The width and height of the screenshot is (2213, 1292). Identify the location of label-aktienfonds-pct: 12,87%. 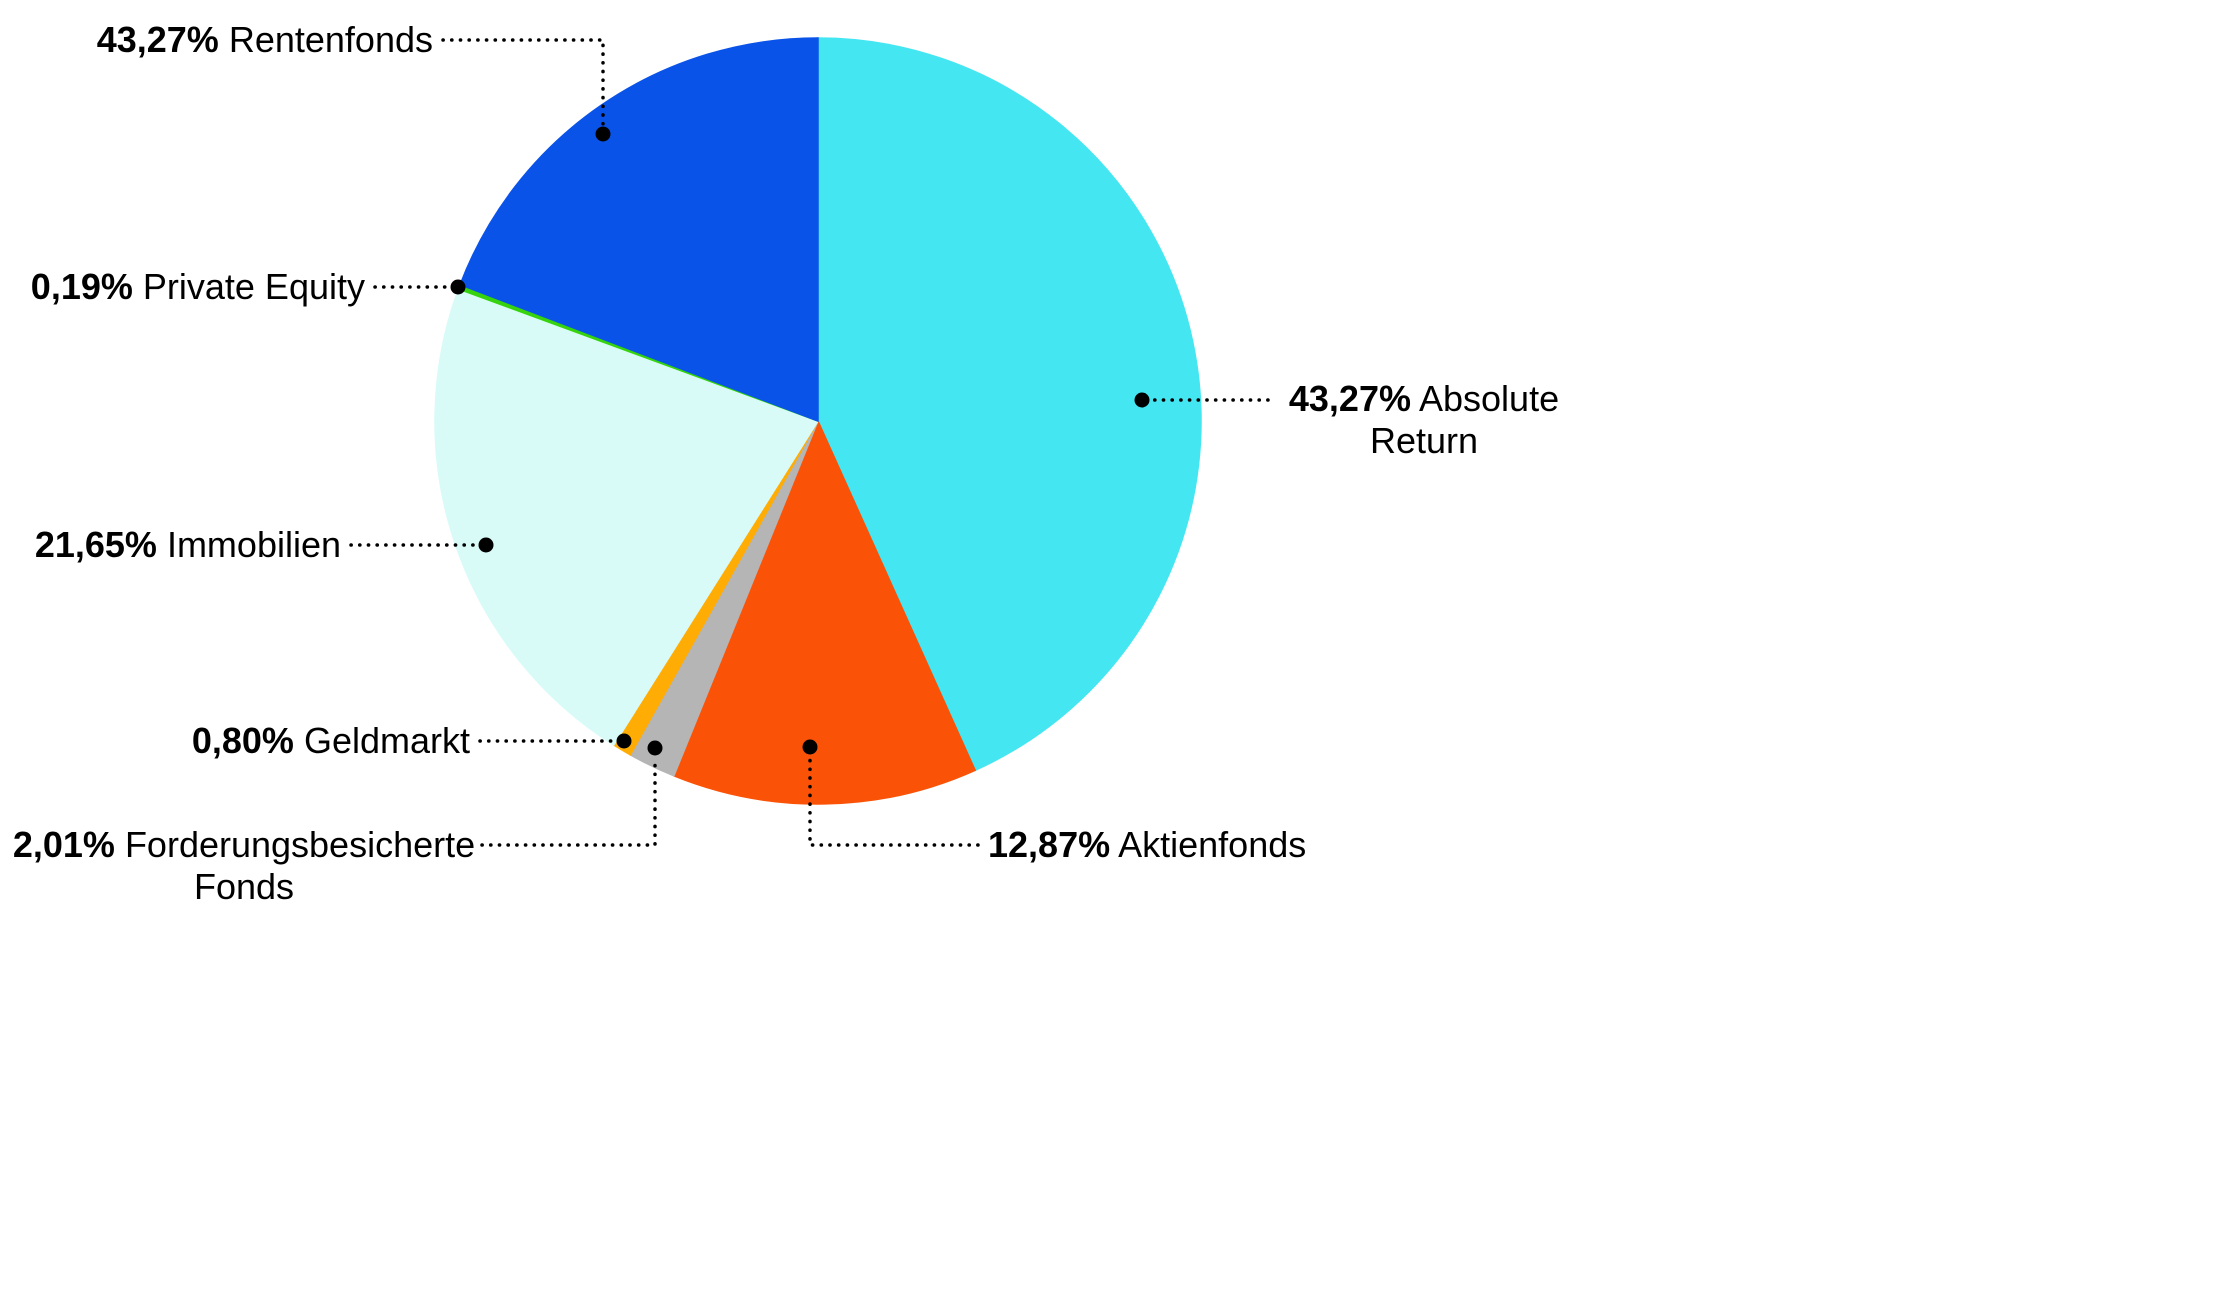
(1049, 844).